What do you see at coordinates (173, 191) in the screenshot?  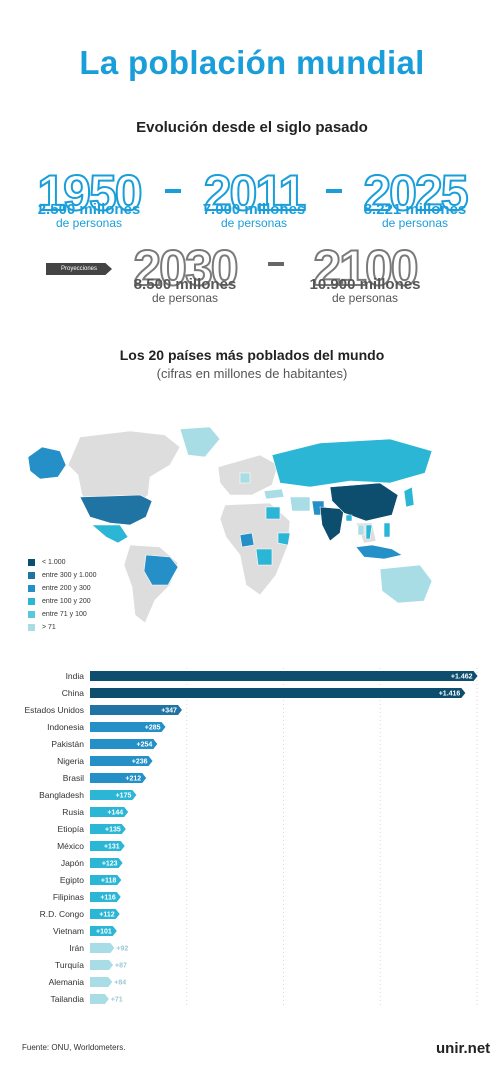 I see `timeline-separator` at bounding box center [173, 191].